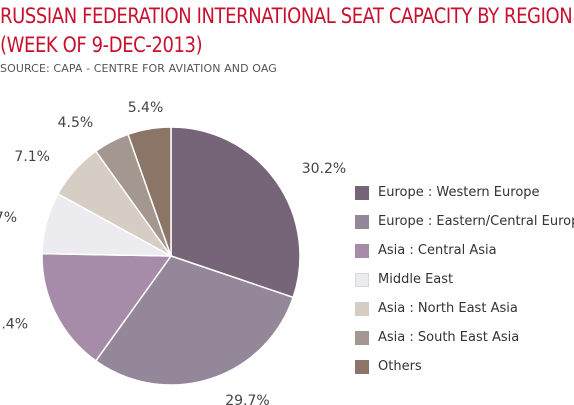 The height and width of the screenshot is (405, 574). I want to click on legend-item-3: Middle East, so click(464, 279).